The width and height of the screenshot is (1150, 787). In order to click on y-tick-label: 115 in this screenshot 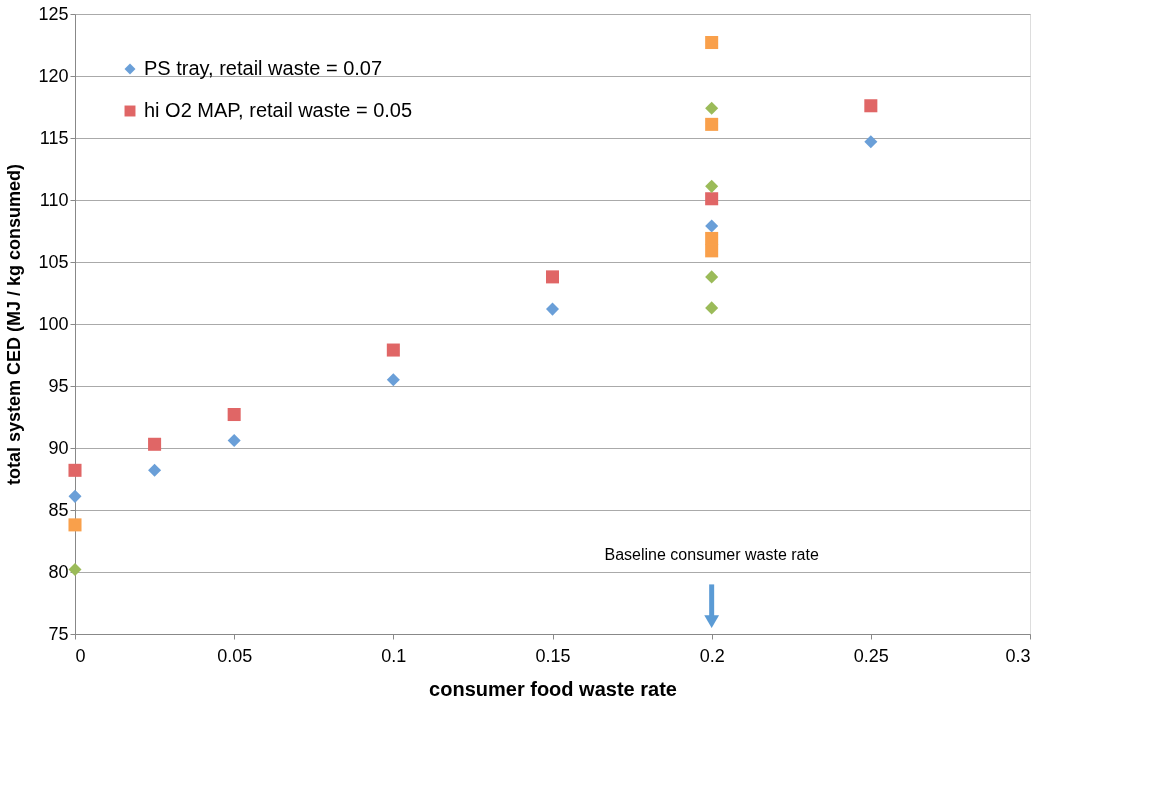, I will do `click(54, 137)`.